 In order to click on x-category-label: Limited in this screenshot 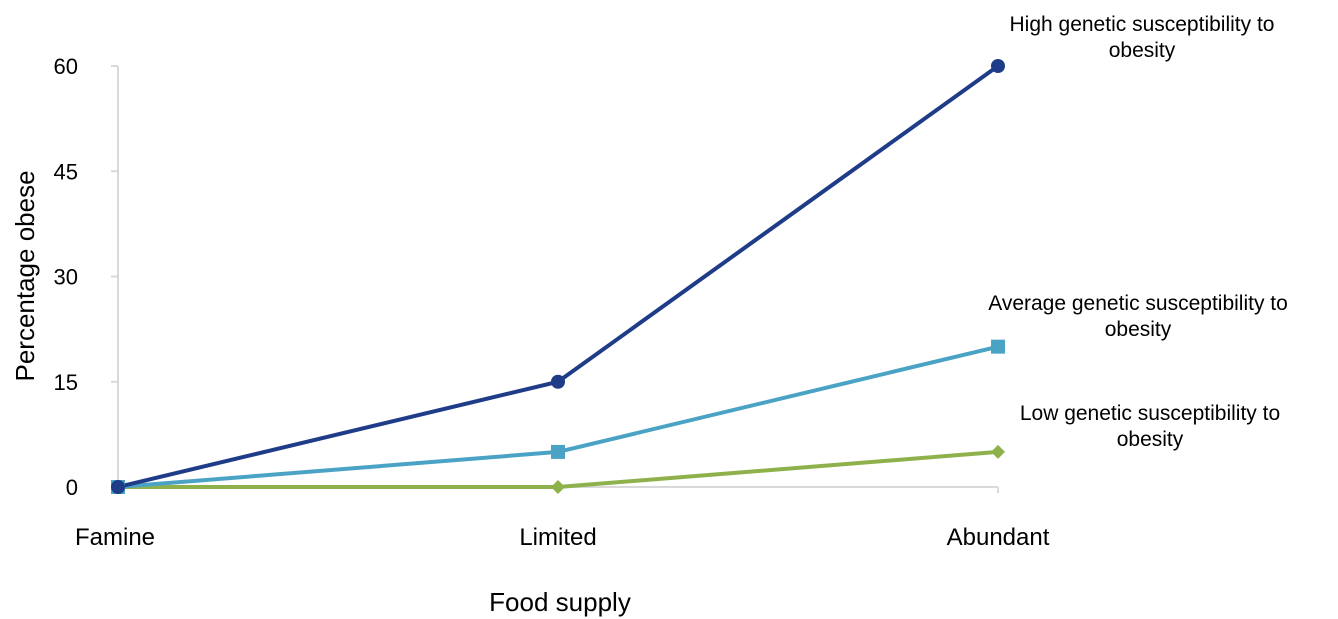, I will do `click(557, 537)`.